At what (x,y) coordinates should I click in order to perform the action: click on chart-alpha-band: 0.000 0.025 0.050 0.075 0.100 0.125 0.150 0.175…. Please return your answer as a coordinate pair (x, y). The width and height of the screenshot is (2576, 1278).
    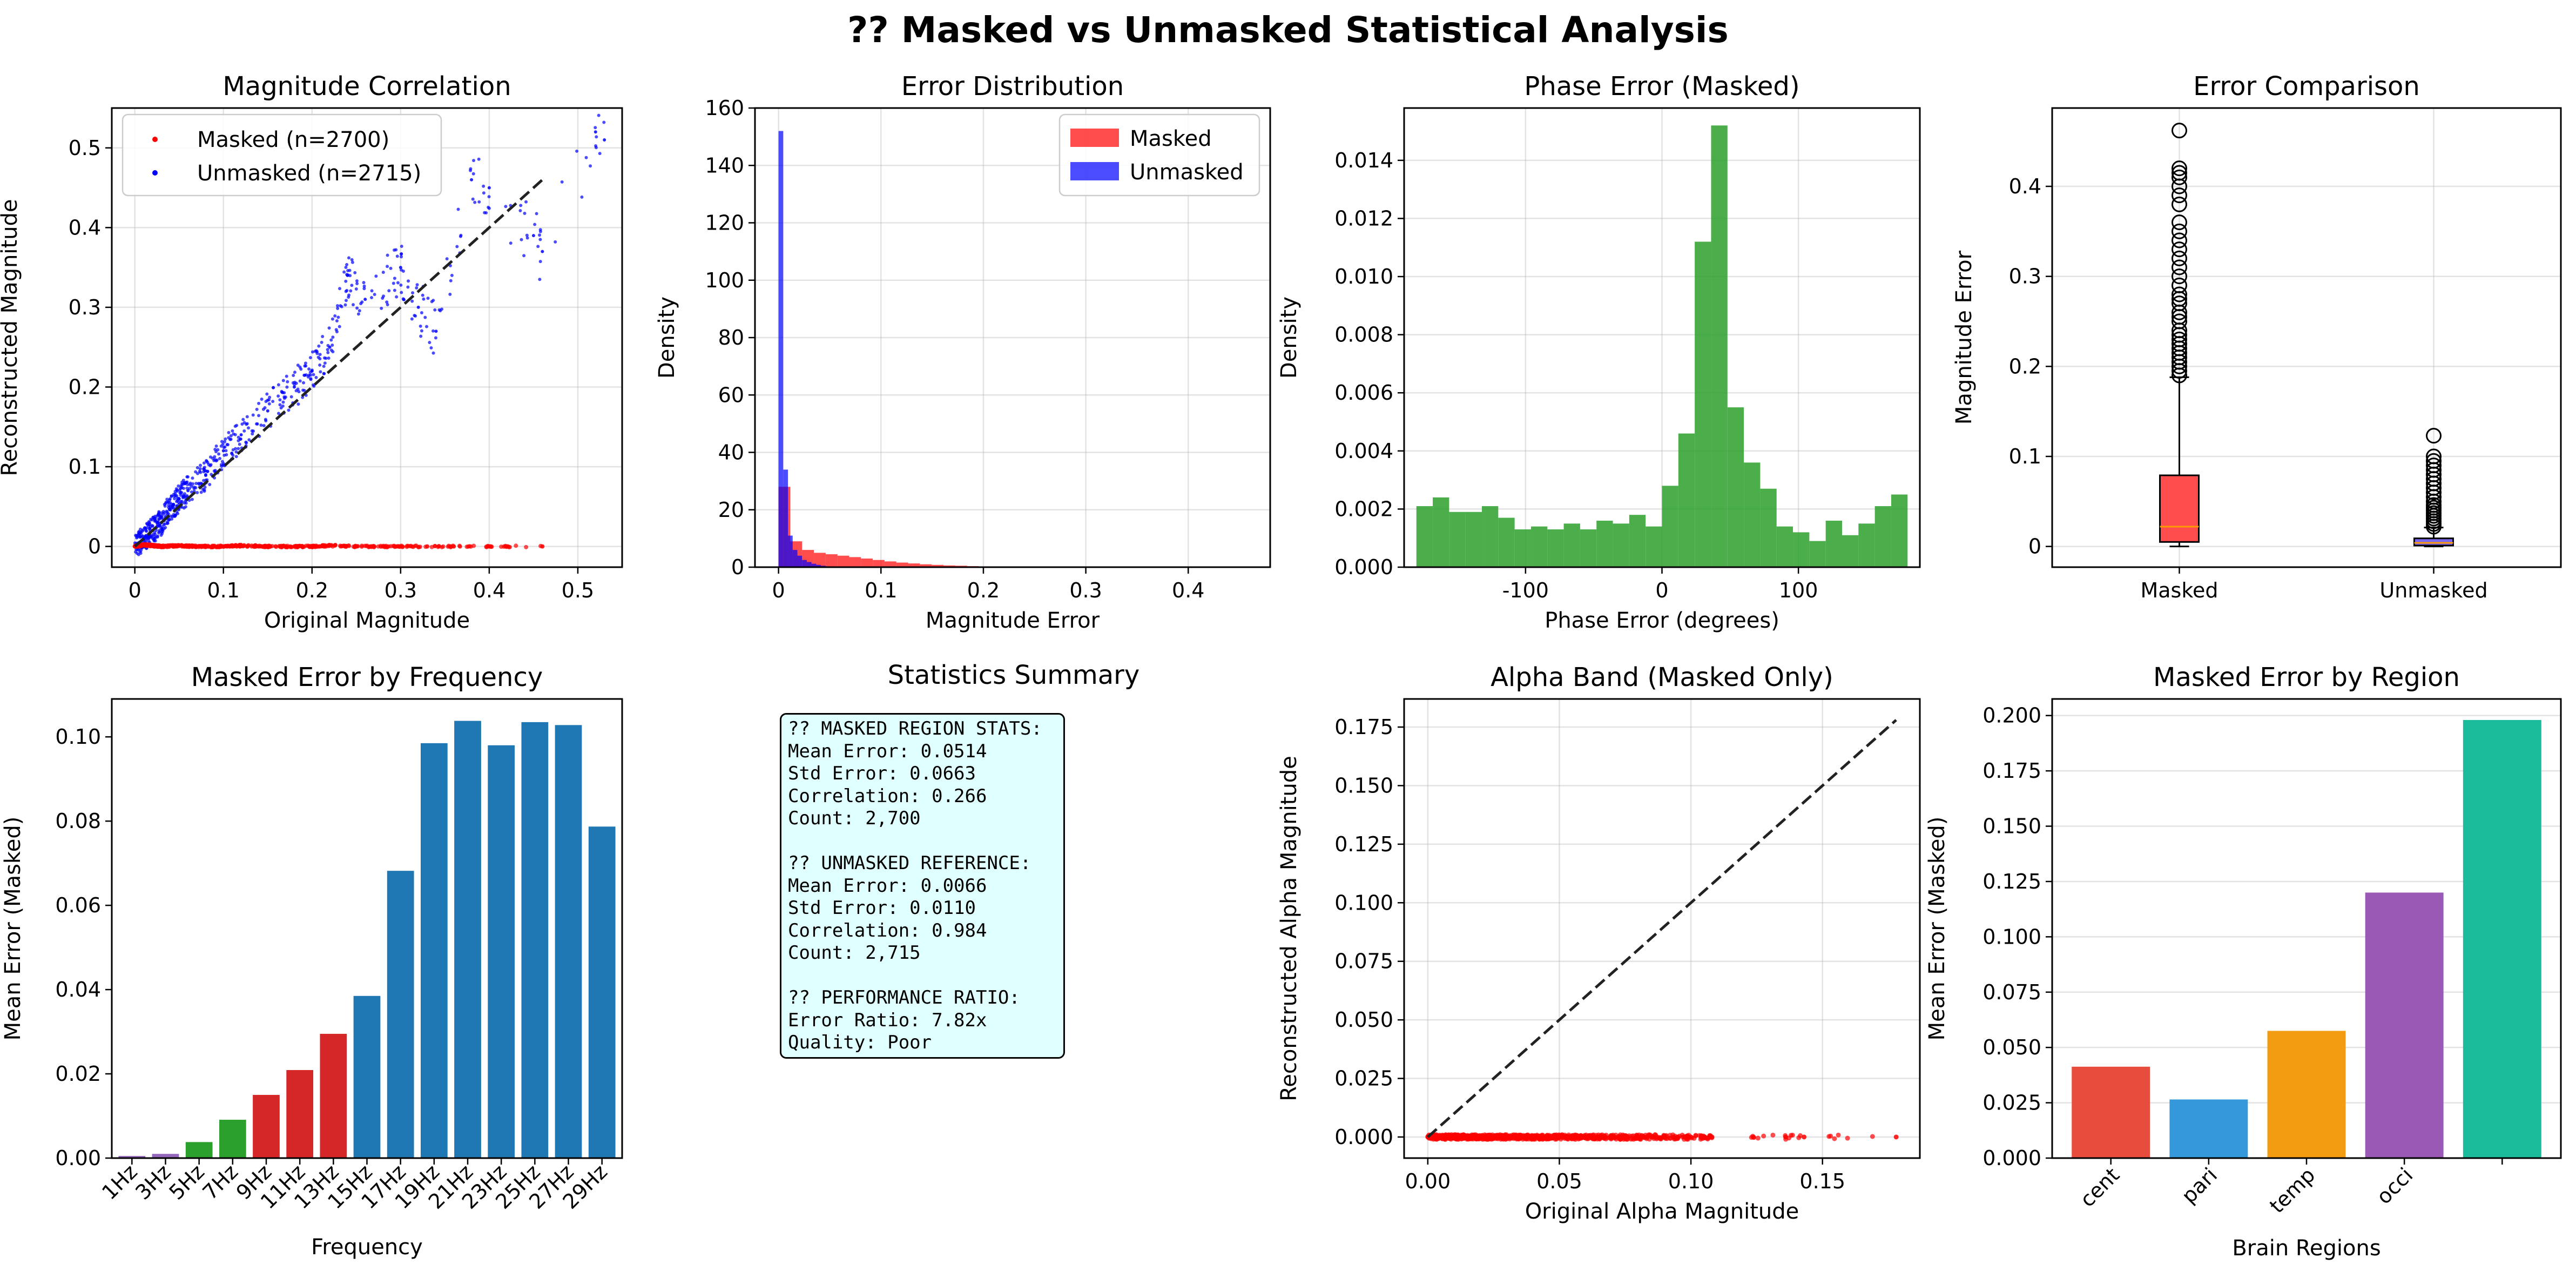
    Looking at the image, I should click on (1599, 943).